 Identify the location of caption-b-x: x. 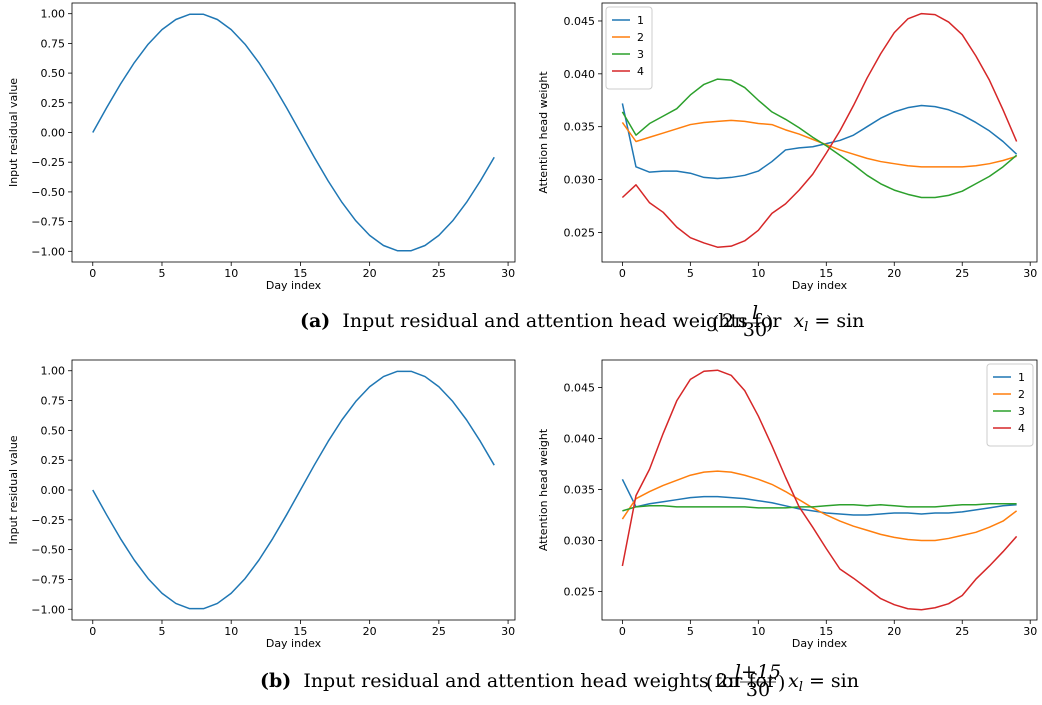
(793, 681).